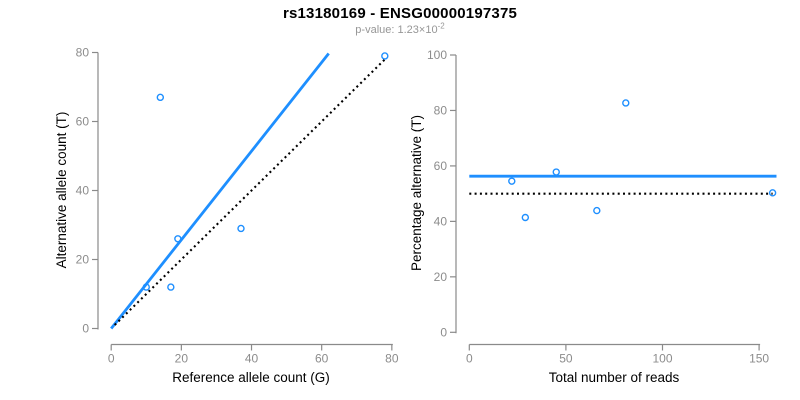 The height and width of the screenshot is (400, 800). Describe the element at coordinates (61, 190) in the screenshot. I see `left-y-axis-title: Alternative allele count (T)` at that location.